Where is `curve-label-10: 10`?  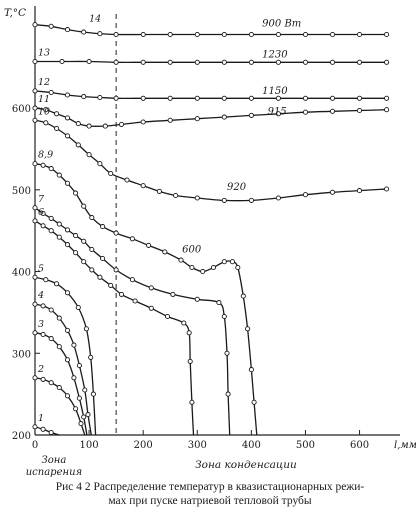
curve-label-10: 10 is located at coordinates (44, 111).